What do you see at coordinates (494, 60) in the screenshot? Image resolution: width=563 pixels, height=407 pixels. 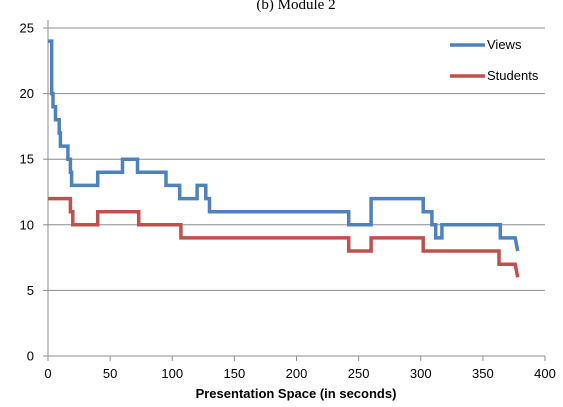 I see `legend: Views Students` at bounding box center [494, 60].